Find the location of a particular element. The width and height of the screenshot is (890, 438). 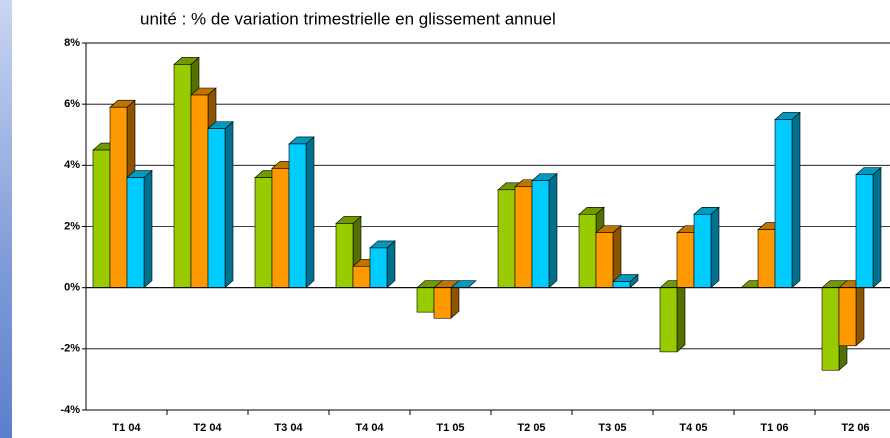

y-tick-label: 4% is located at coordinates (72, 165).